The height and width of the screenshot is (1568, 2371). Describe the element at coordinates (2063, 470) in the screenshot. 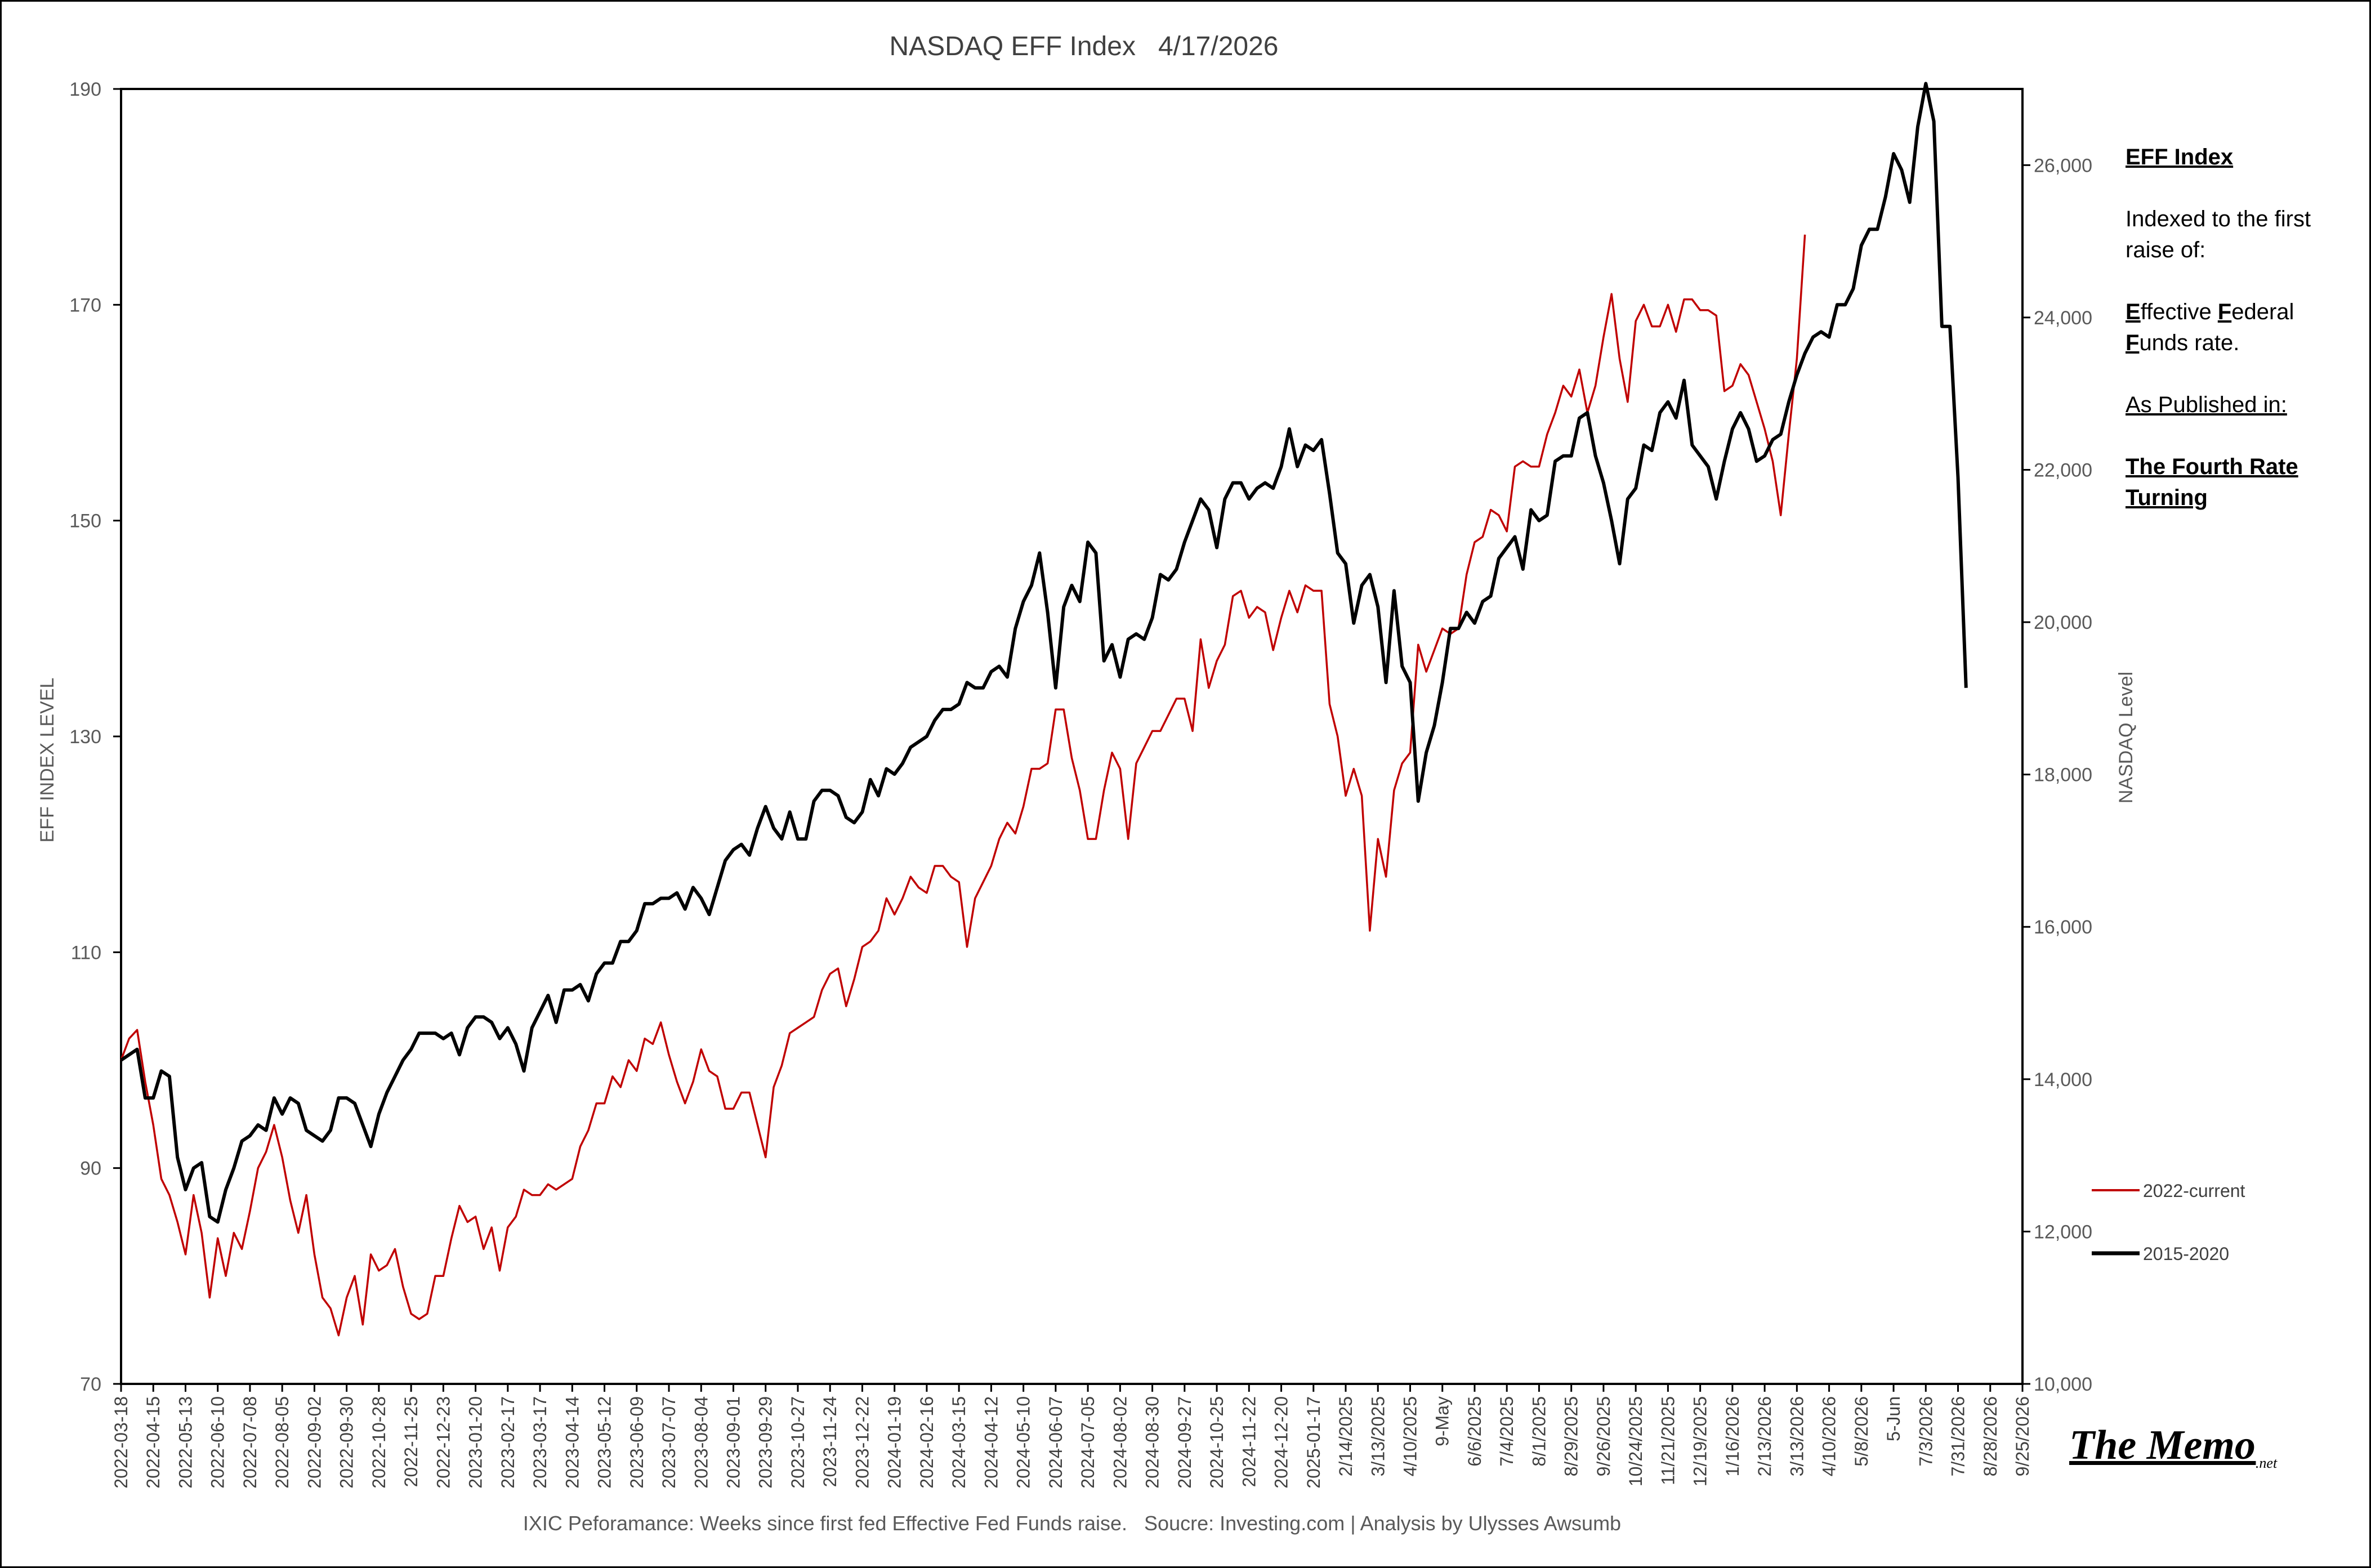

I see `y-right-tick-label: 22,000` at that location.